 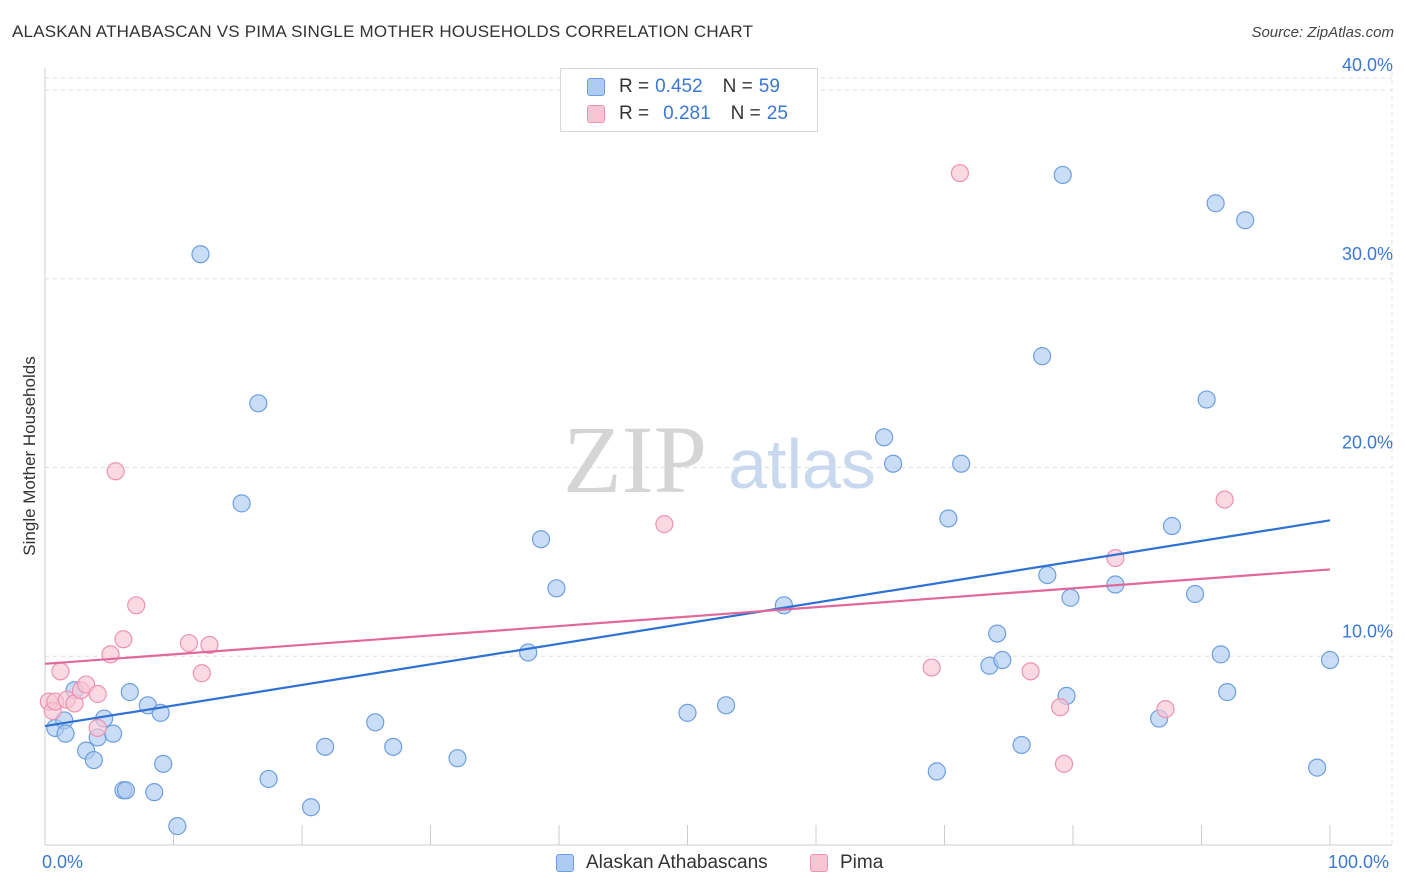 What do you see at coordinates (1359, 862) in the screenshot?
I see `x-tick-label-max: 100.0%` at bounding box center [1359, 862].